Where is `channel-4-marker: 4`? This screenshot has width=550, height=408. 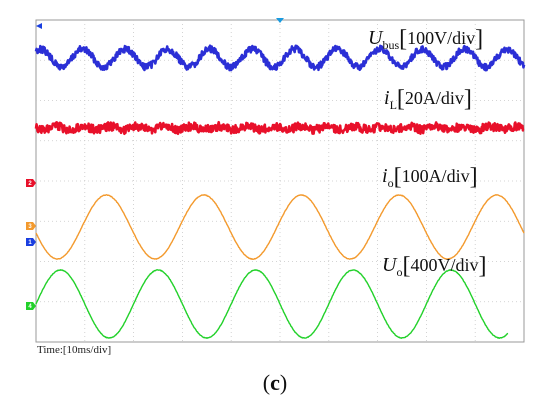 channel-4-marker: 4 is located at coordinates (31, 306).